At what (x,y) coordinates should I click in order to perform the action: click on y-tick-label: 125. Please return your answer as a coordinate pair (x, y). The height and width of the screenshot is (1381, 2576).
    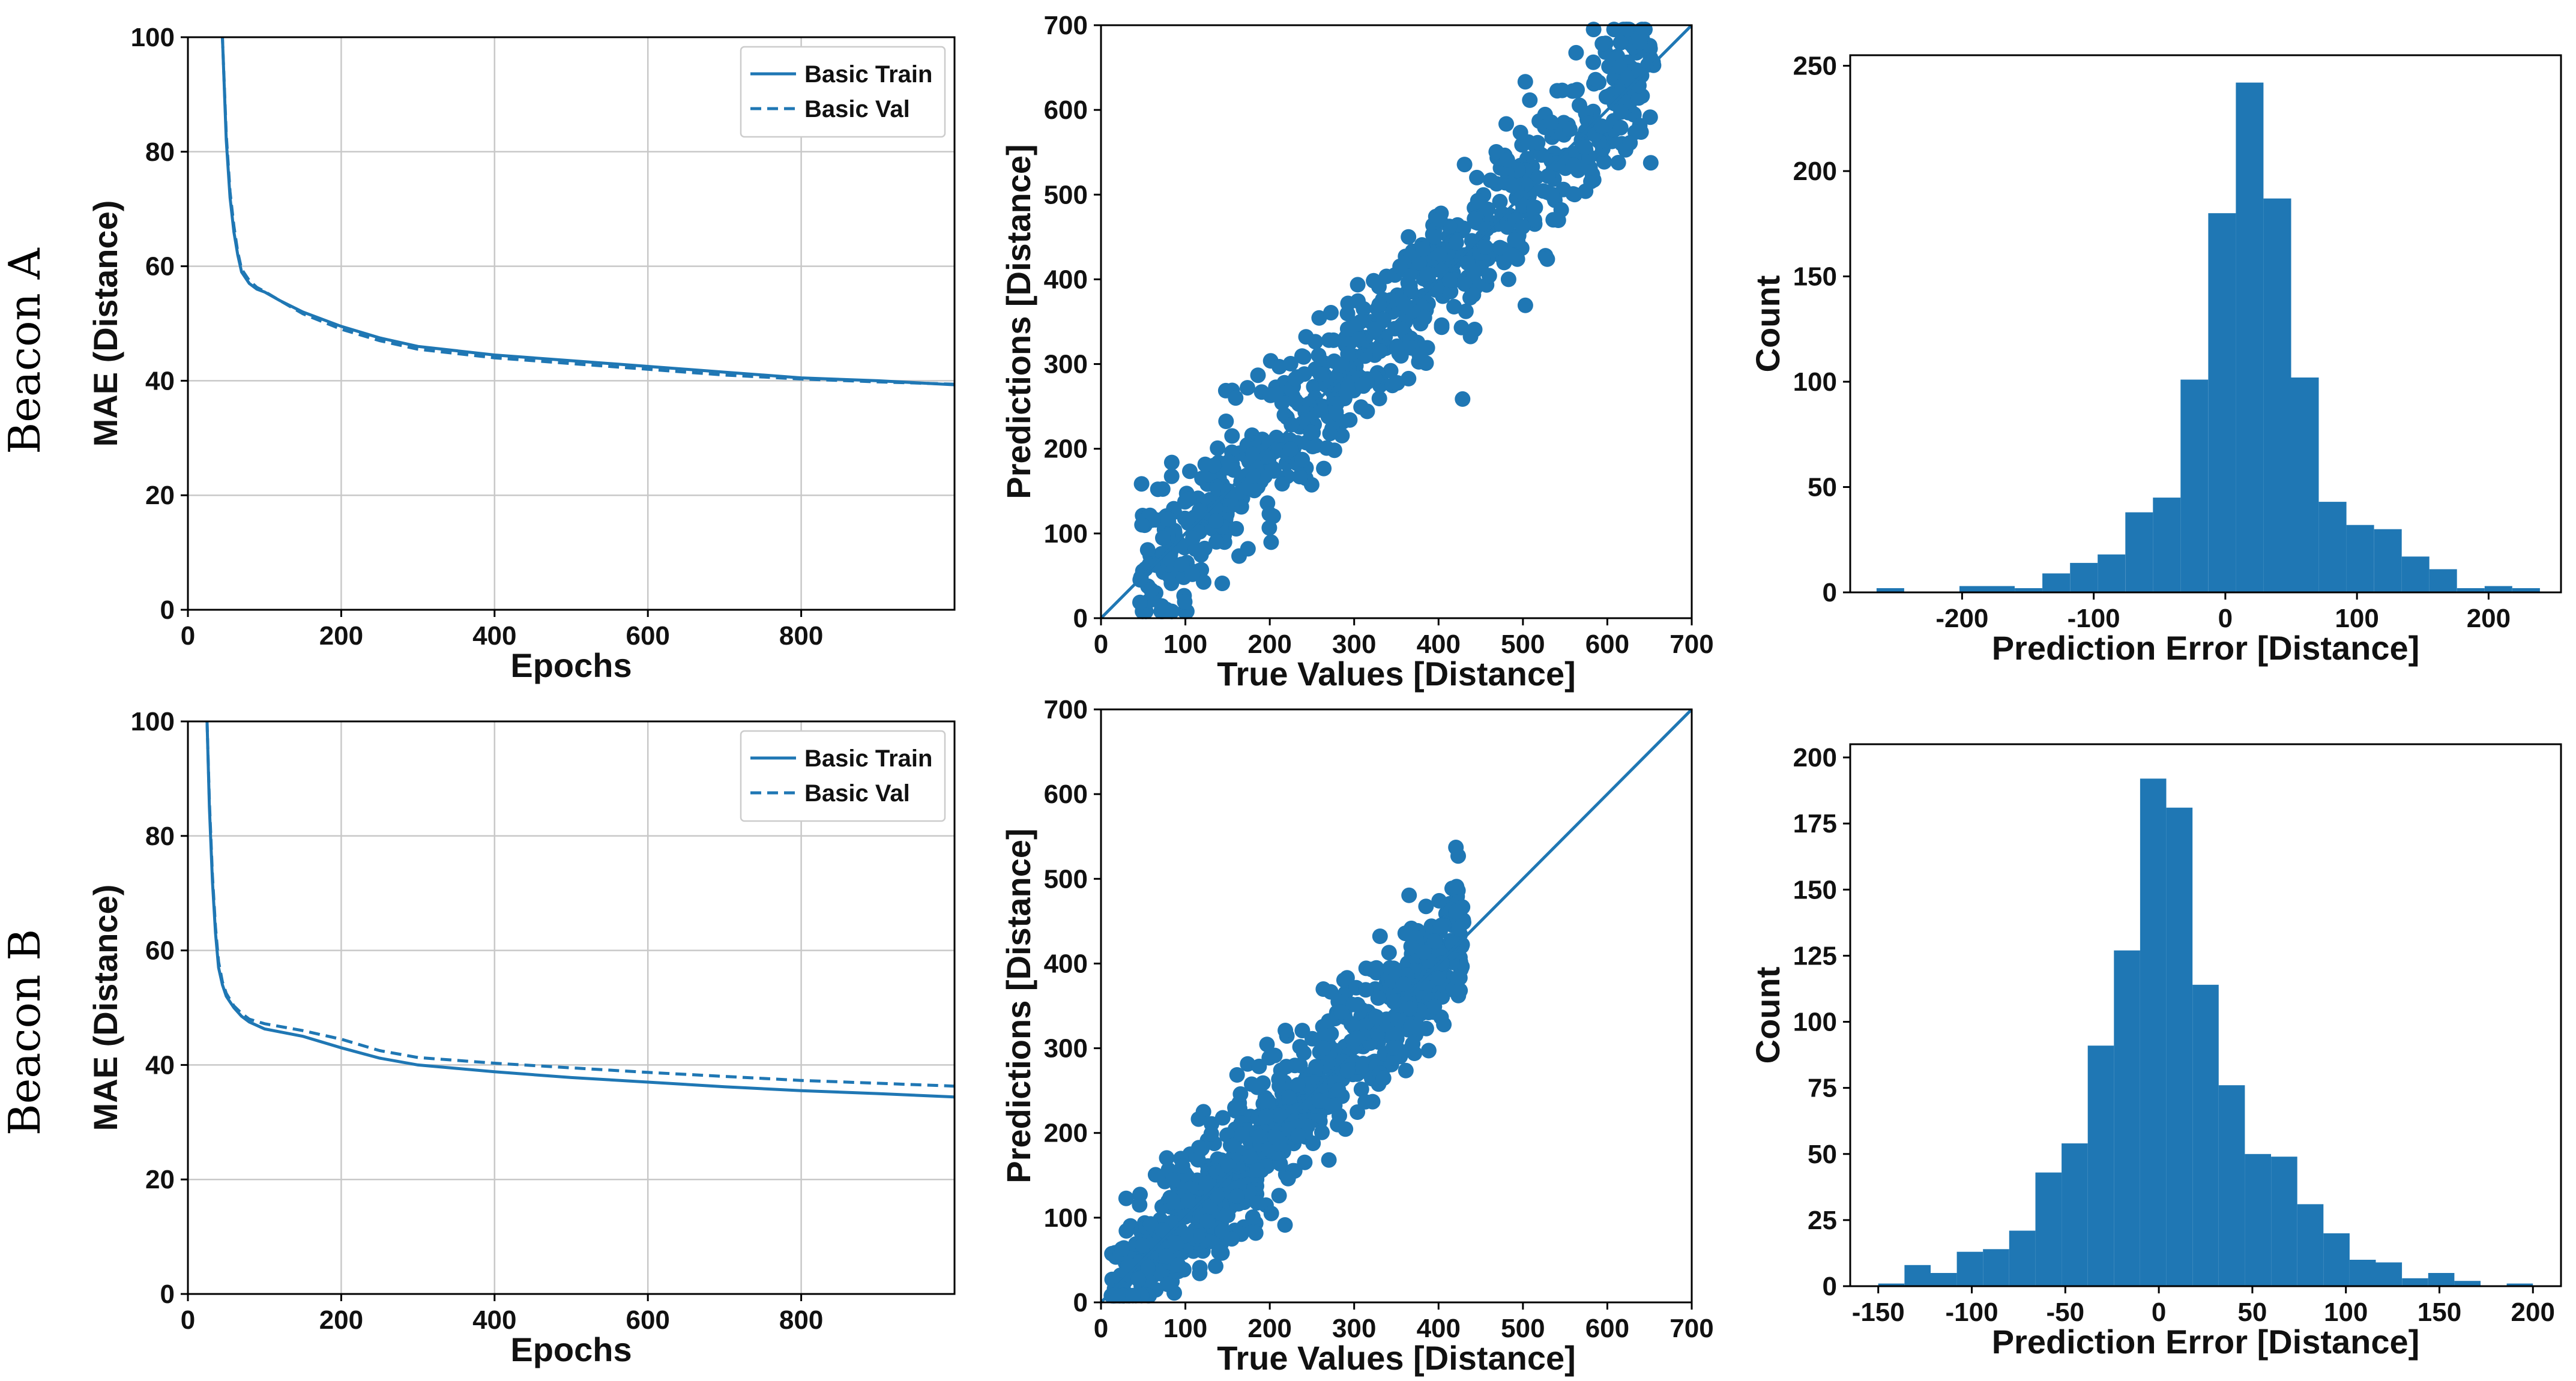
    Looking at the image, I should click on (1815, 955).